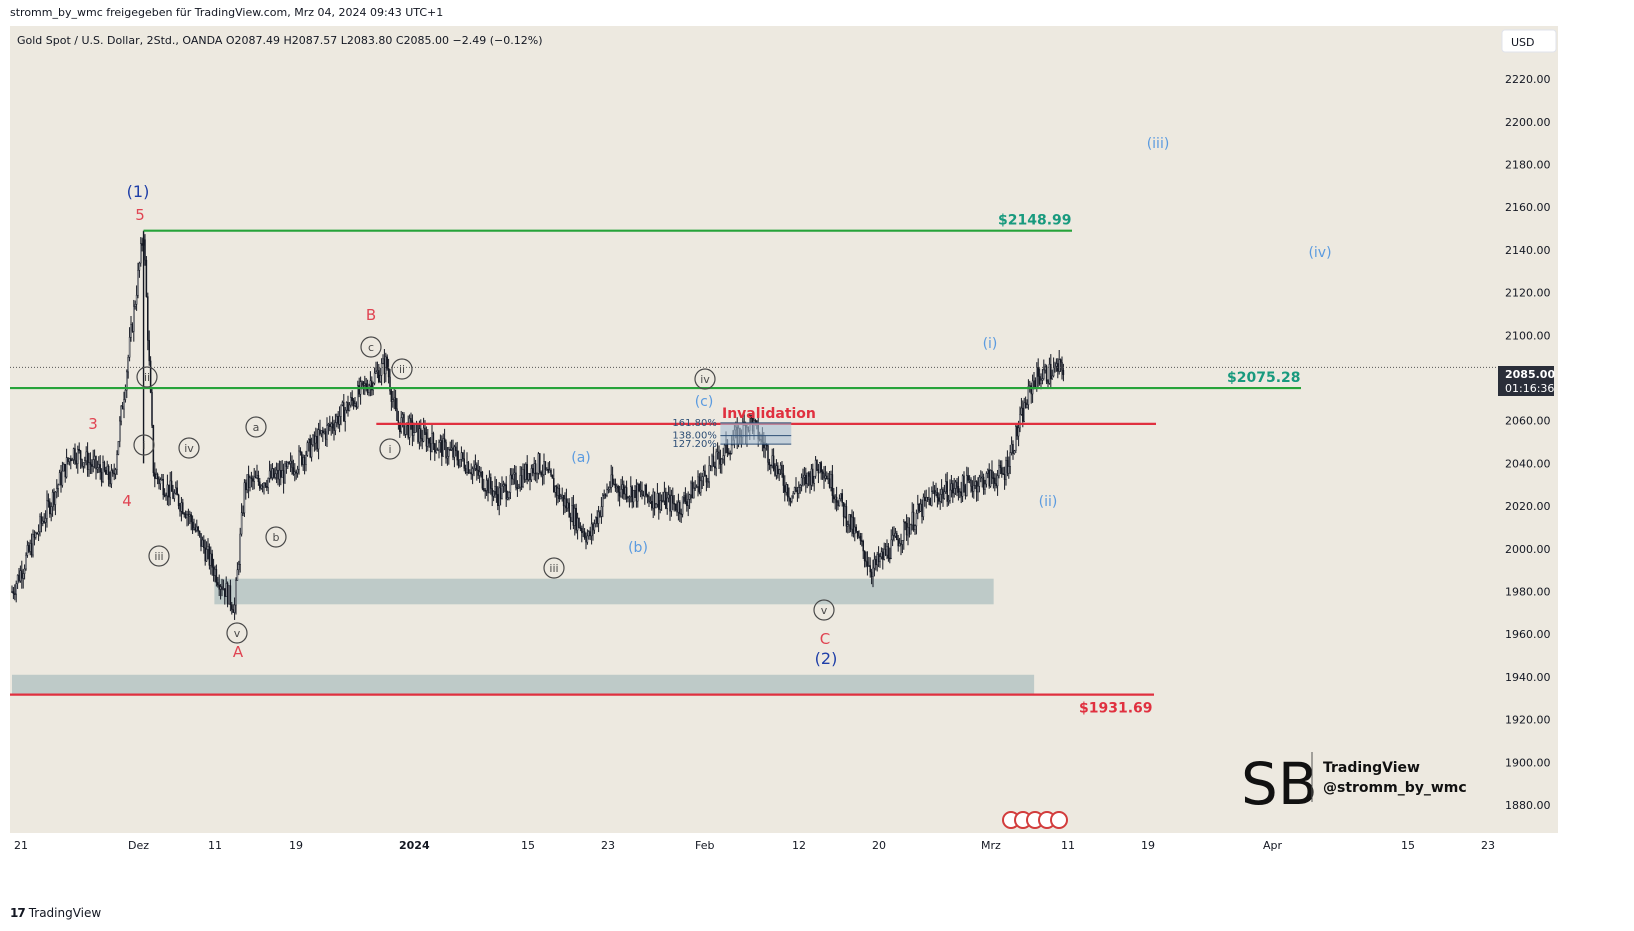 The height and width of the screenshot is (931, 1634). Describe the element at coordinates (1395, 788) in the screenshot. I see `watermark-handle: @stromm_by_wmc` at that location.